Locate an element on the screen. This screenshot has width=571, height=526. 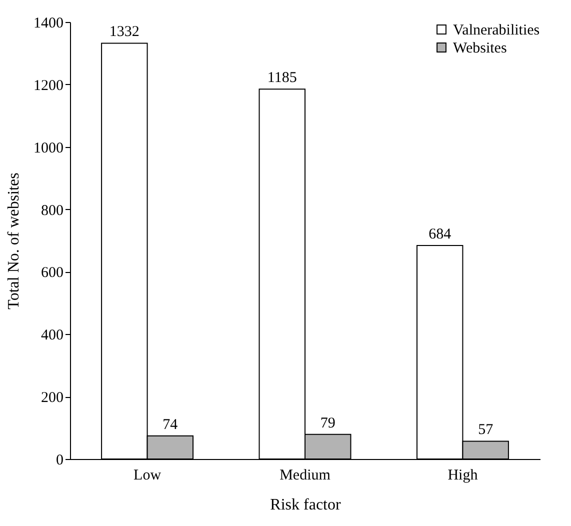
y-tick-label: 1400 is located at coordinates (49, 24).